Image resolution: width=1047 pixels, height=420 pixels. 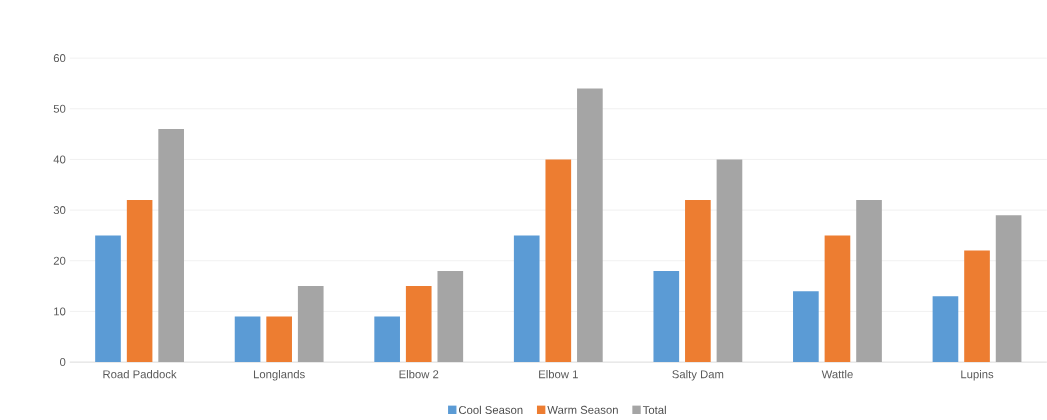 What do you see at coordinates (60, 311) in the screenshot?
I see `y-tick-label: 10` at bounding box center [60, 311].